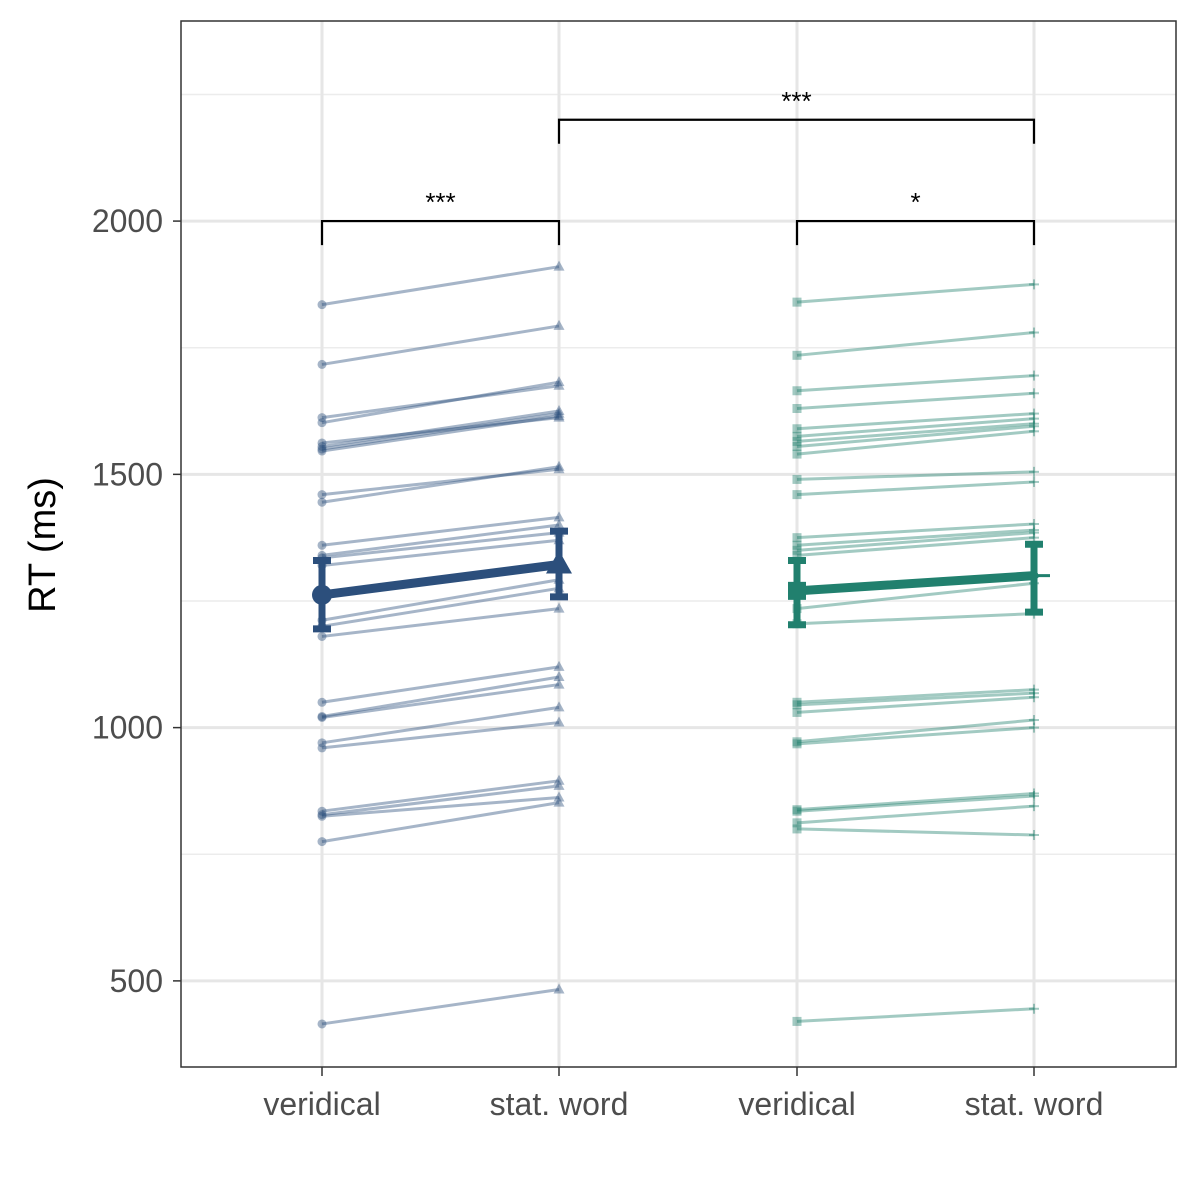 This screenshot has height=1200, width=1200. What do you see at coordinates (127, 728) in the screenshot?
I see `y-tick-label: 1000` at bounding box center [127, 728].